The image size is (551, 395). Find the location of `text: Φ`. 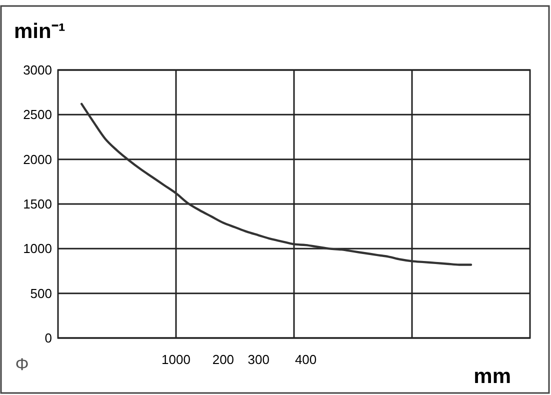

text: Φ is located at coordinates (22, 364).